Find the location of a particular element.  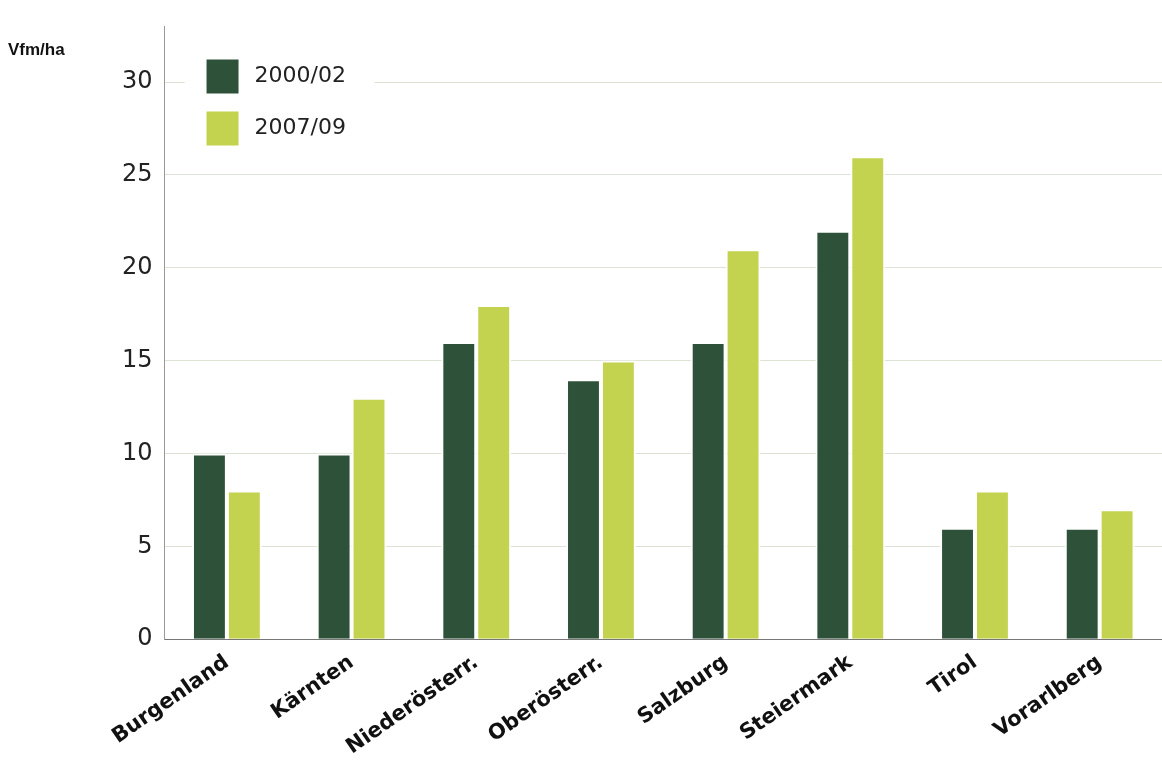

y-tick-label: 25 is located at coordinates (137, 173).